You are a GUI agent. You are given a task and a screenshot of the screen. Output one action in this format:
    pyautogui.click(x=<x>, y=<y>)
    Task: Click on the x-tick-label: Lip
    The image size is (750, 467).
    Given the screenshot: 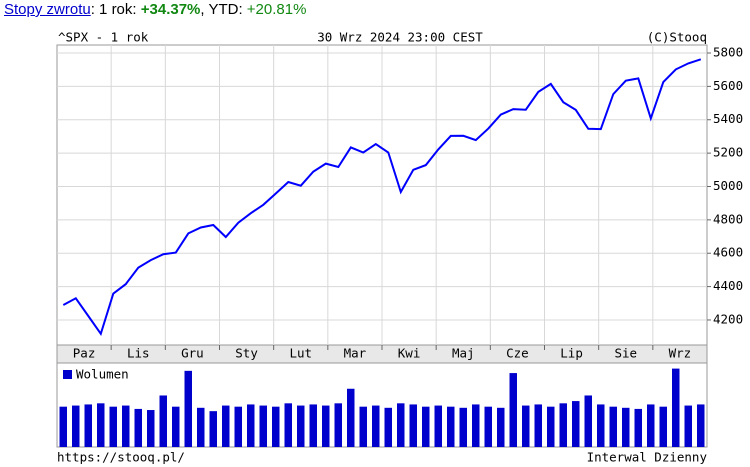 What is the action you would take?
    pyautogui.click(x=571, y=353)
    